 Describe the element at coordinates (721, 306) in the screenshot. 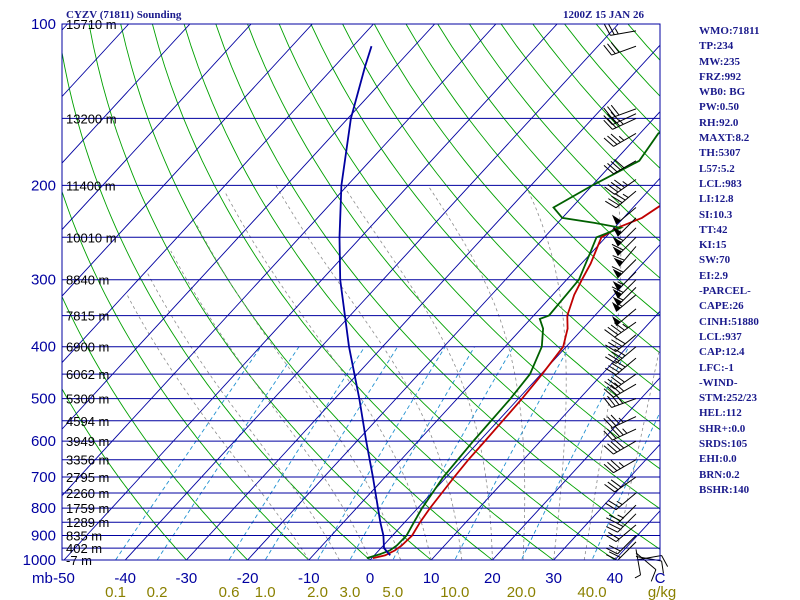

I see `index-item: CAPE:26` at that location.